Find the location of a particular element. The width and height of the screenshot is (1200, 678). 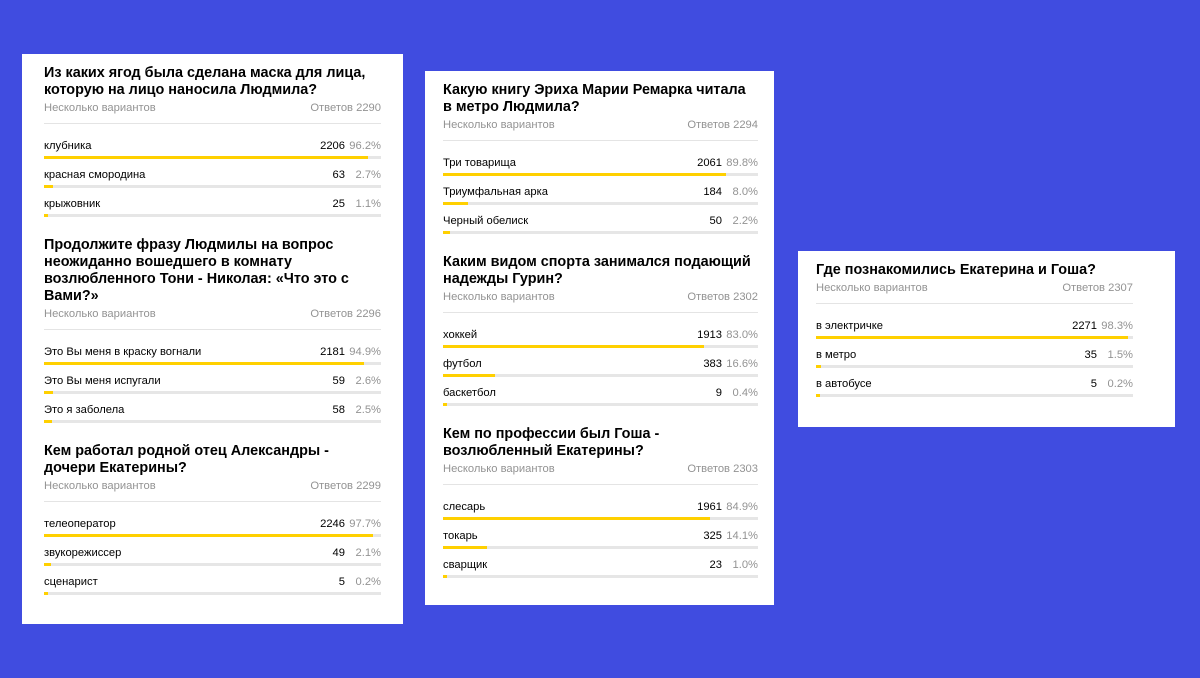

poll-option: Черный обелиск 50 2.2% is located at coordinates (600, 219).